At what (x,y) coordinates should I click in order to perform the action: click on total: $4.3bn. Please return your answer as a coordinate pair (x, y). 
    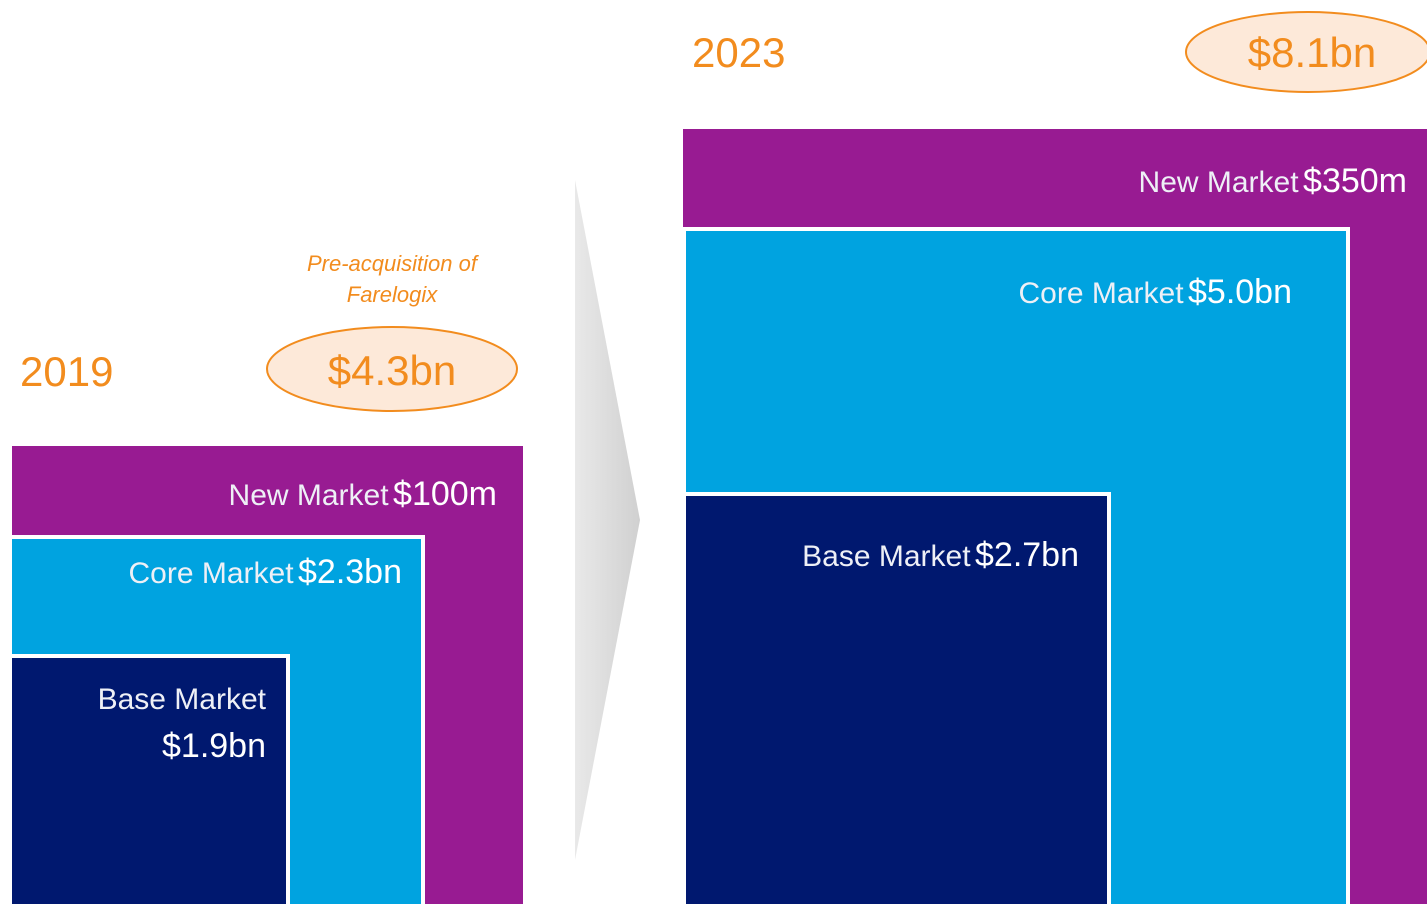
    Looking at the image, I should click on (392, 370).